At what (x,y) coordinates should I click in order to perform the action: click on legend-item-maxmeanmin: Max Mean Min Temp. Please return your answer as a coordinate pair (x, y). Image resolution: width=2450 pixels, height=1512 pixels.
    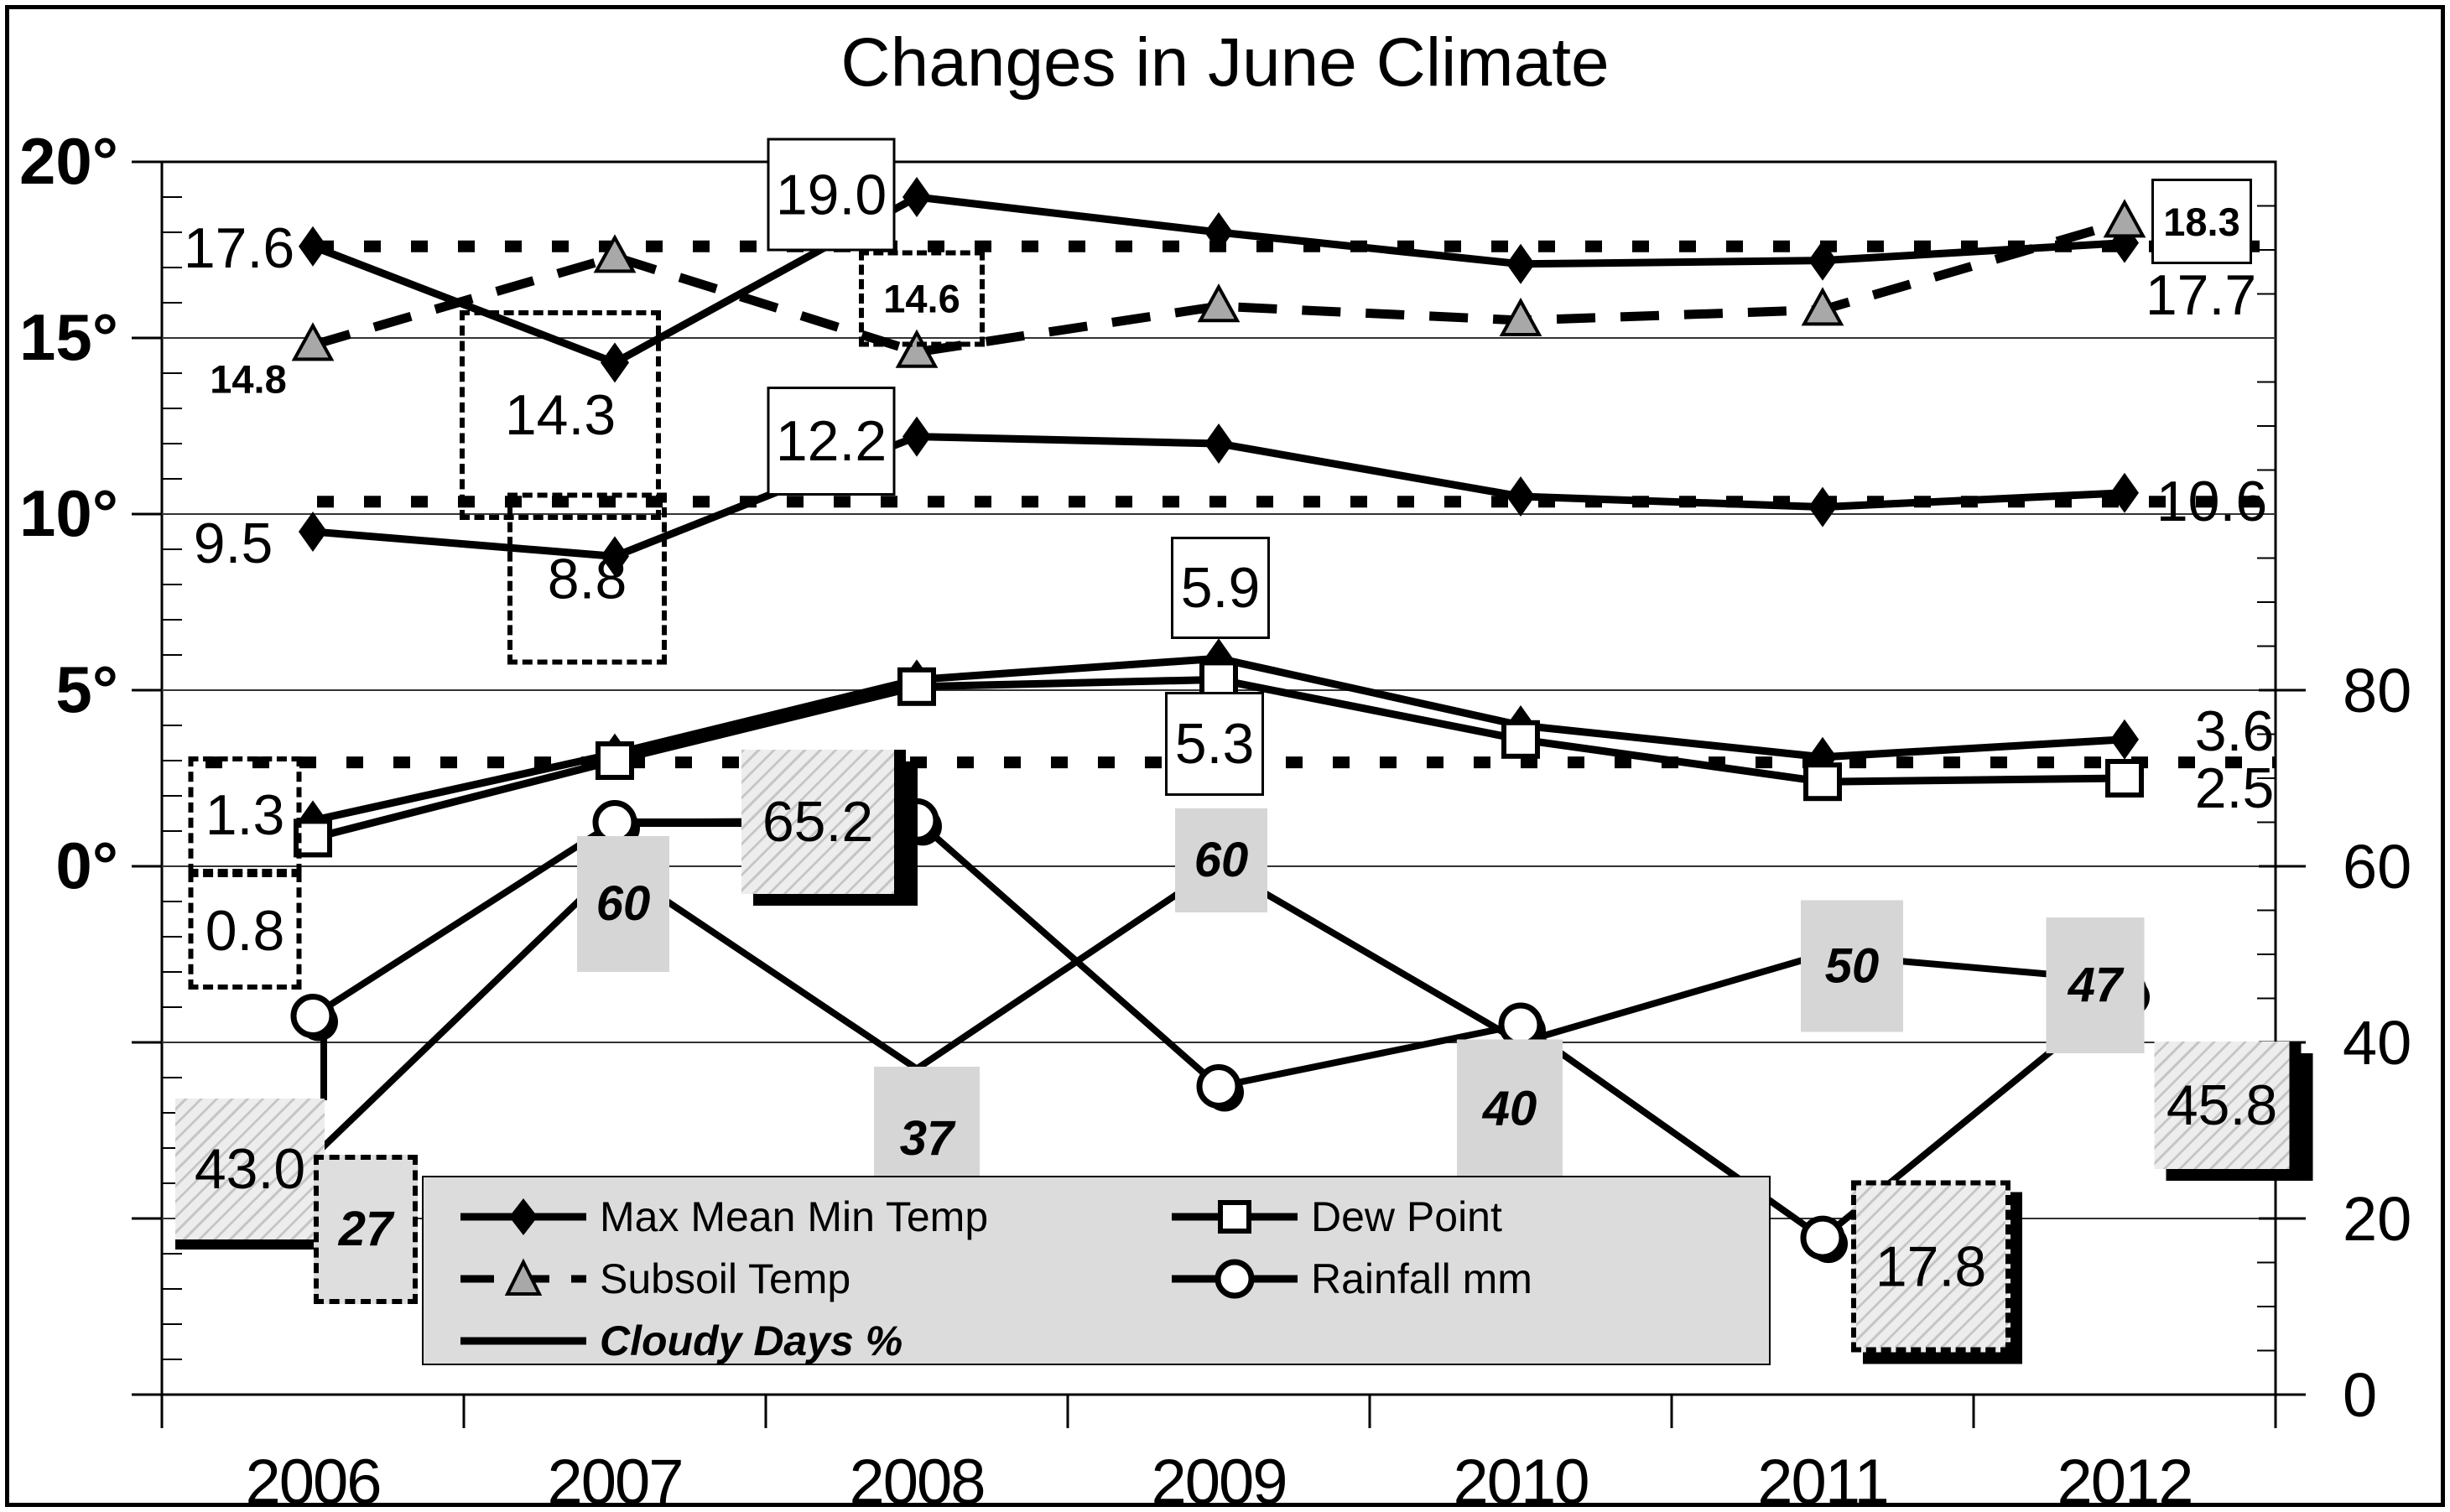
    Looking at the image, I should click on (724, 1217).